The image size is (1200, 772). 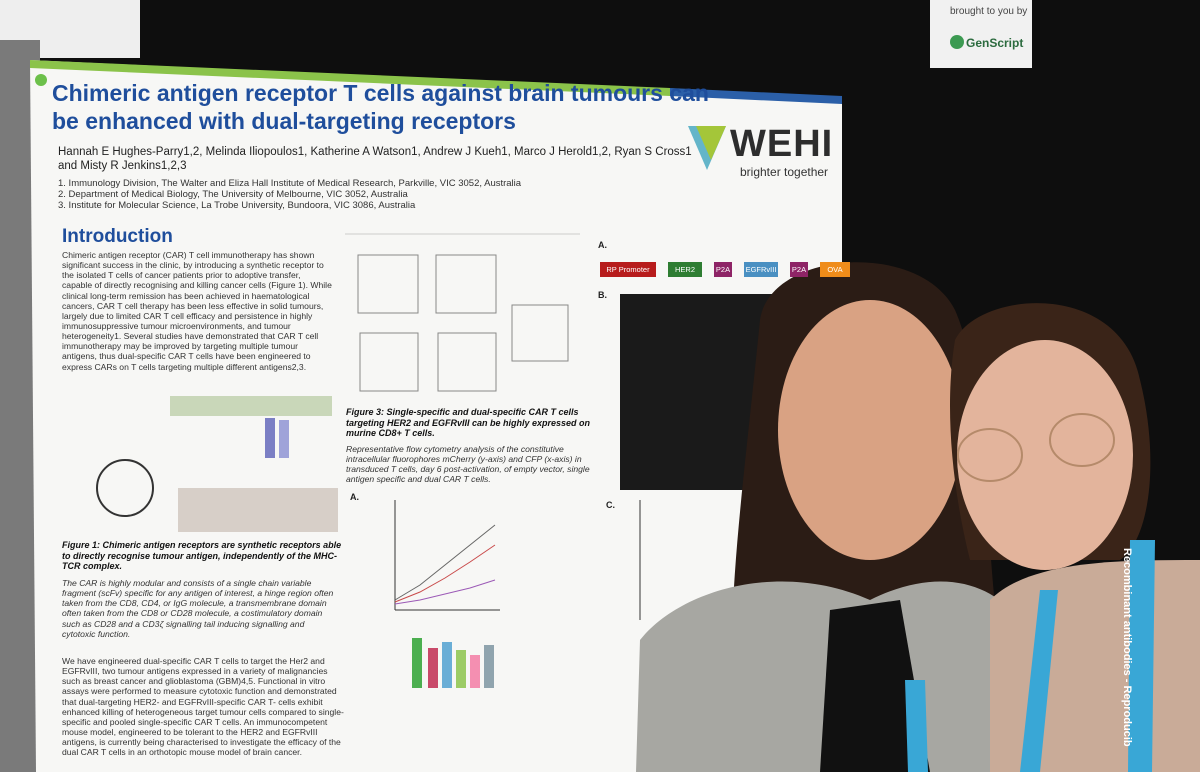 What do you see at coordinates (125, 488) in the screenshot?
I see `car-construct` at bounding box center [125, 488].